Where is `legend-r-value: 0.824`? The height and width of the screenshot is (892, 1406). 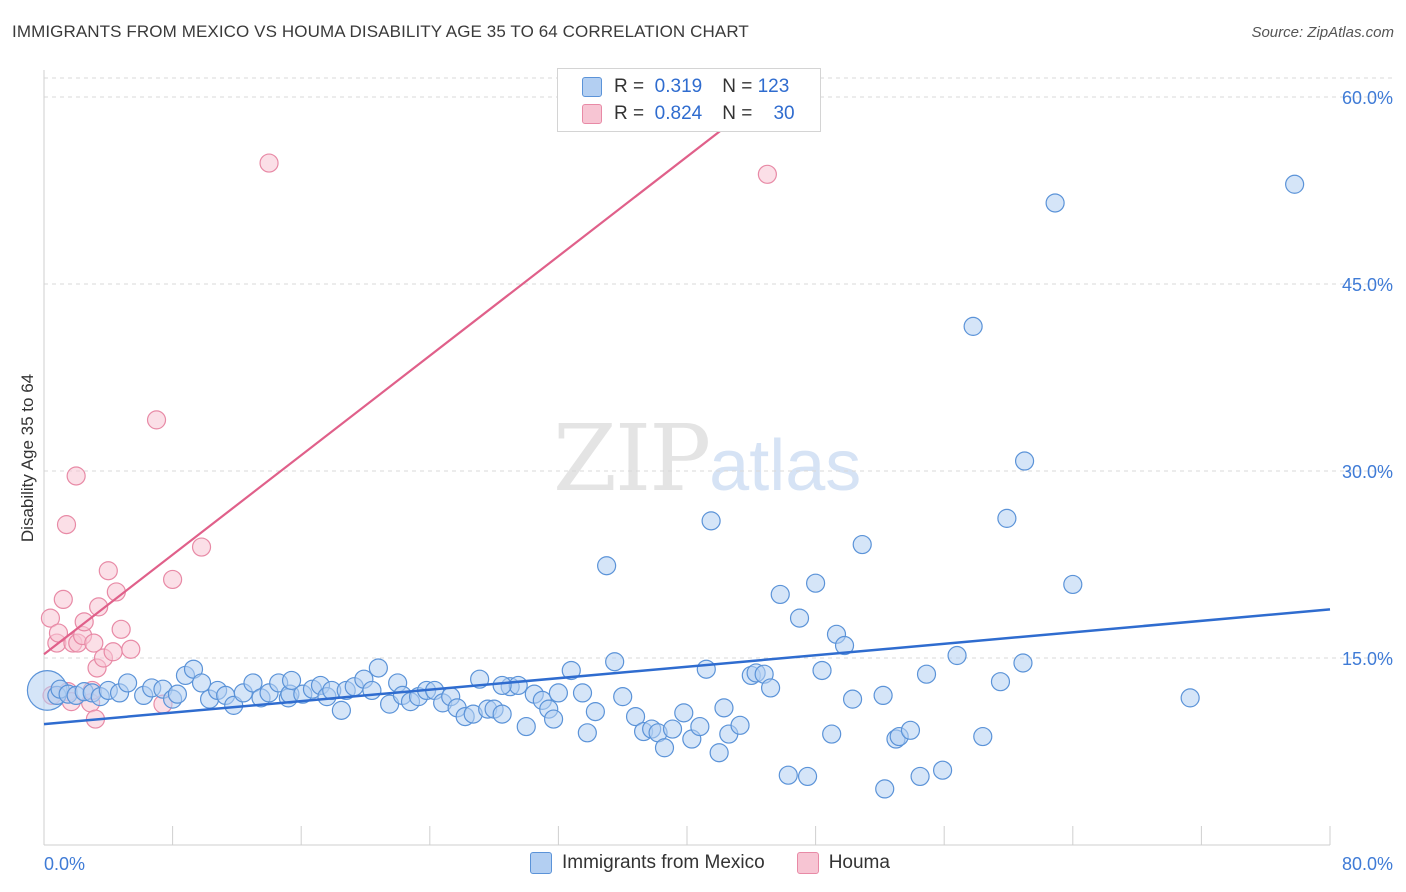 legend-r-value: 0.824 is located at coordinates (678, 113).